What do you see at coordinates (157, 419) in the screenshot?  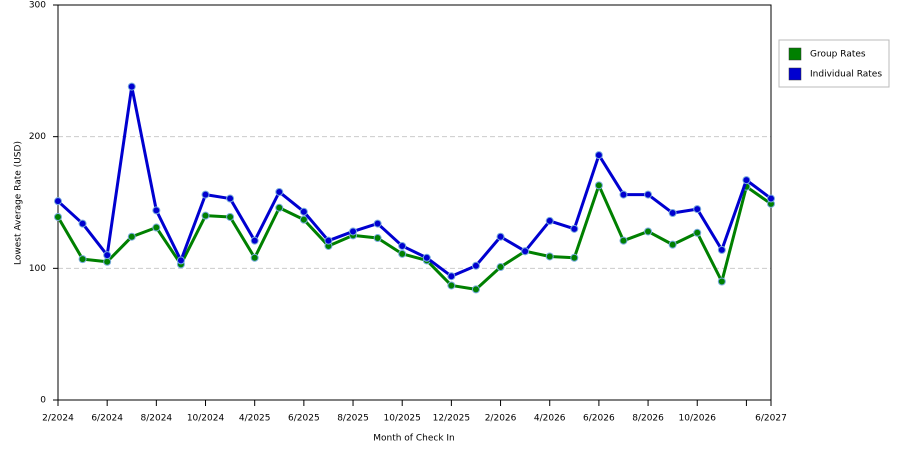 I see `x-tick-label: 8/2024` at bounding box center [157, 419].